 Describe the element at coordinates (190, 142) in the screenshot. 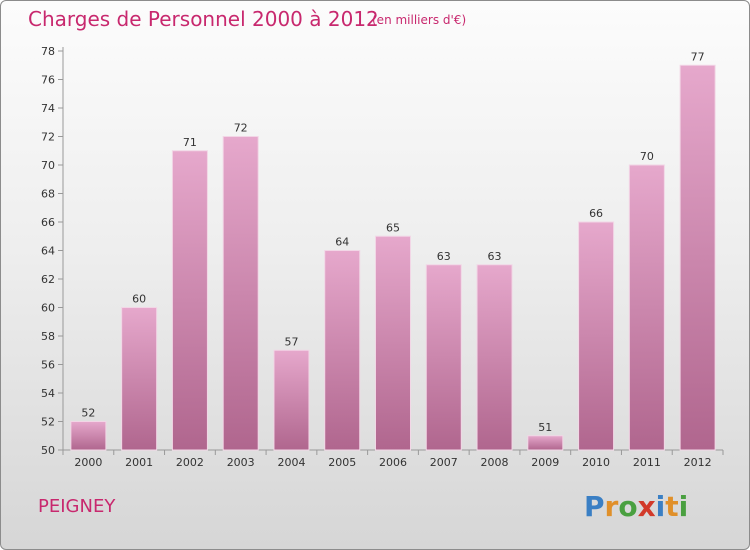

I see `data-label: 71` at that location.